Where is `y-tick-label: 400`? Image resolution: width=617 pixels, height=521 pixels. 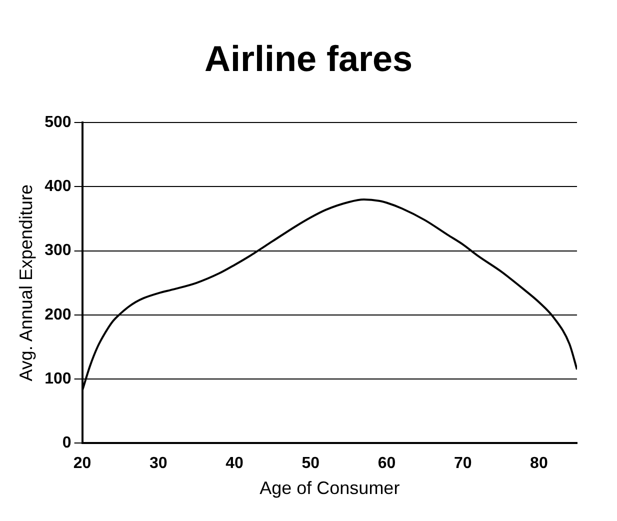 y-tick-label: 400 is located at coordinates (58, 187).